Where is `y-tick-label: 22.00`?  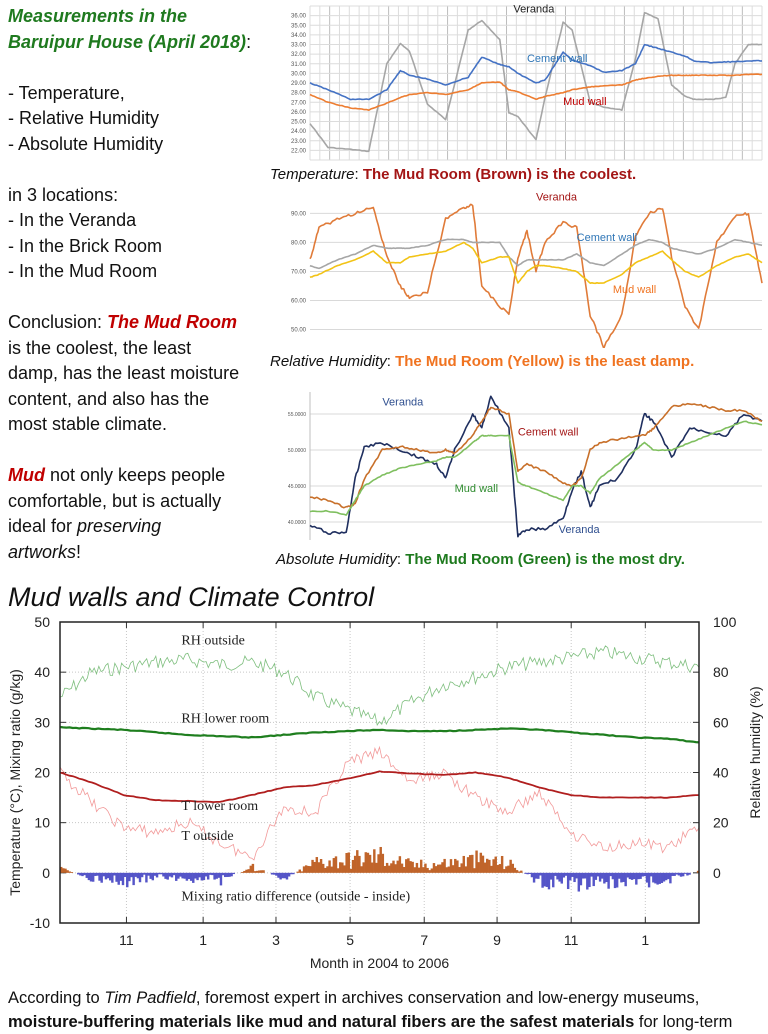 y-tick-label: 22.00 is located at coordinates (299, 151).